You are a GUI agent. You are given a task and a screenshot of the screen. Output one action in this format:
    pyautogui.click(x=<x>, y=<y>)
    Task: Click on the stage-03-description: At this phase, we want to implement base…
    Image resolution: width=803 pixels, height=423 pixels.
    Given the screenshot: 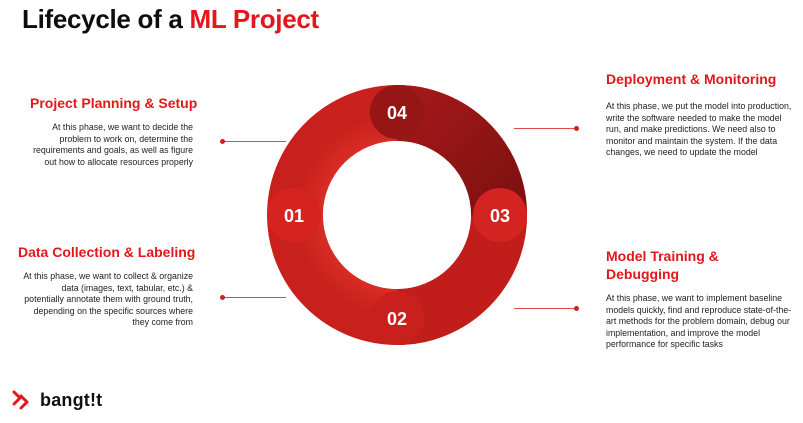 What is the action you would take?
    pyautogui.click(x=699, y=321)
    